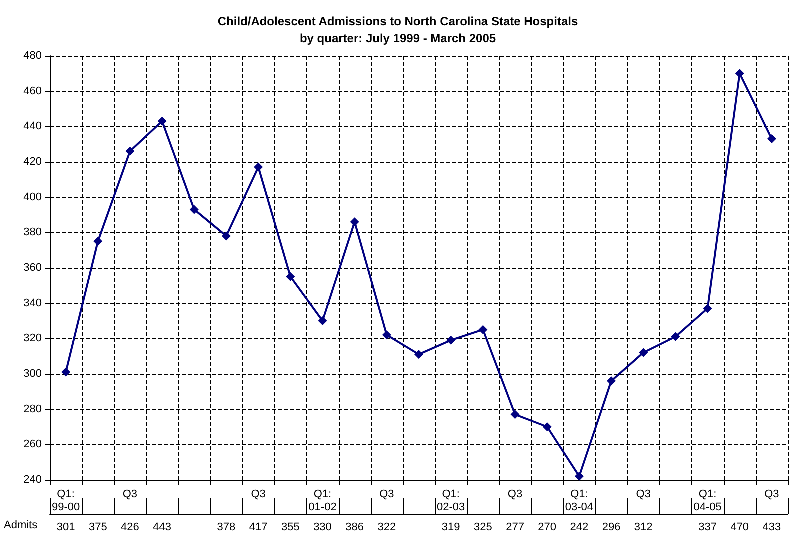 The width and height of the screenshot is (796, 536). I want to click on data-label: 433, so click(772, 528).